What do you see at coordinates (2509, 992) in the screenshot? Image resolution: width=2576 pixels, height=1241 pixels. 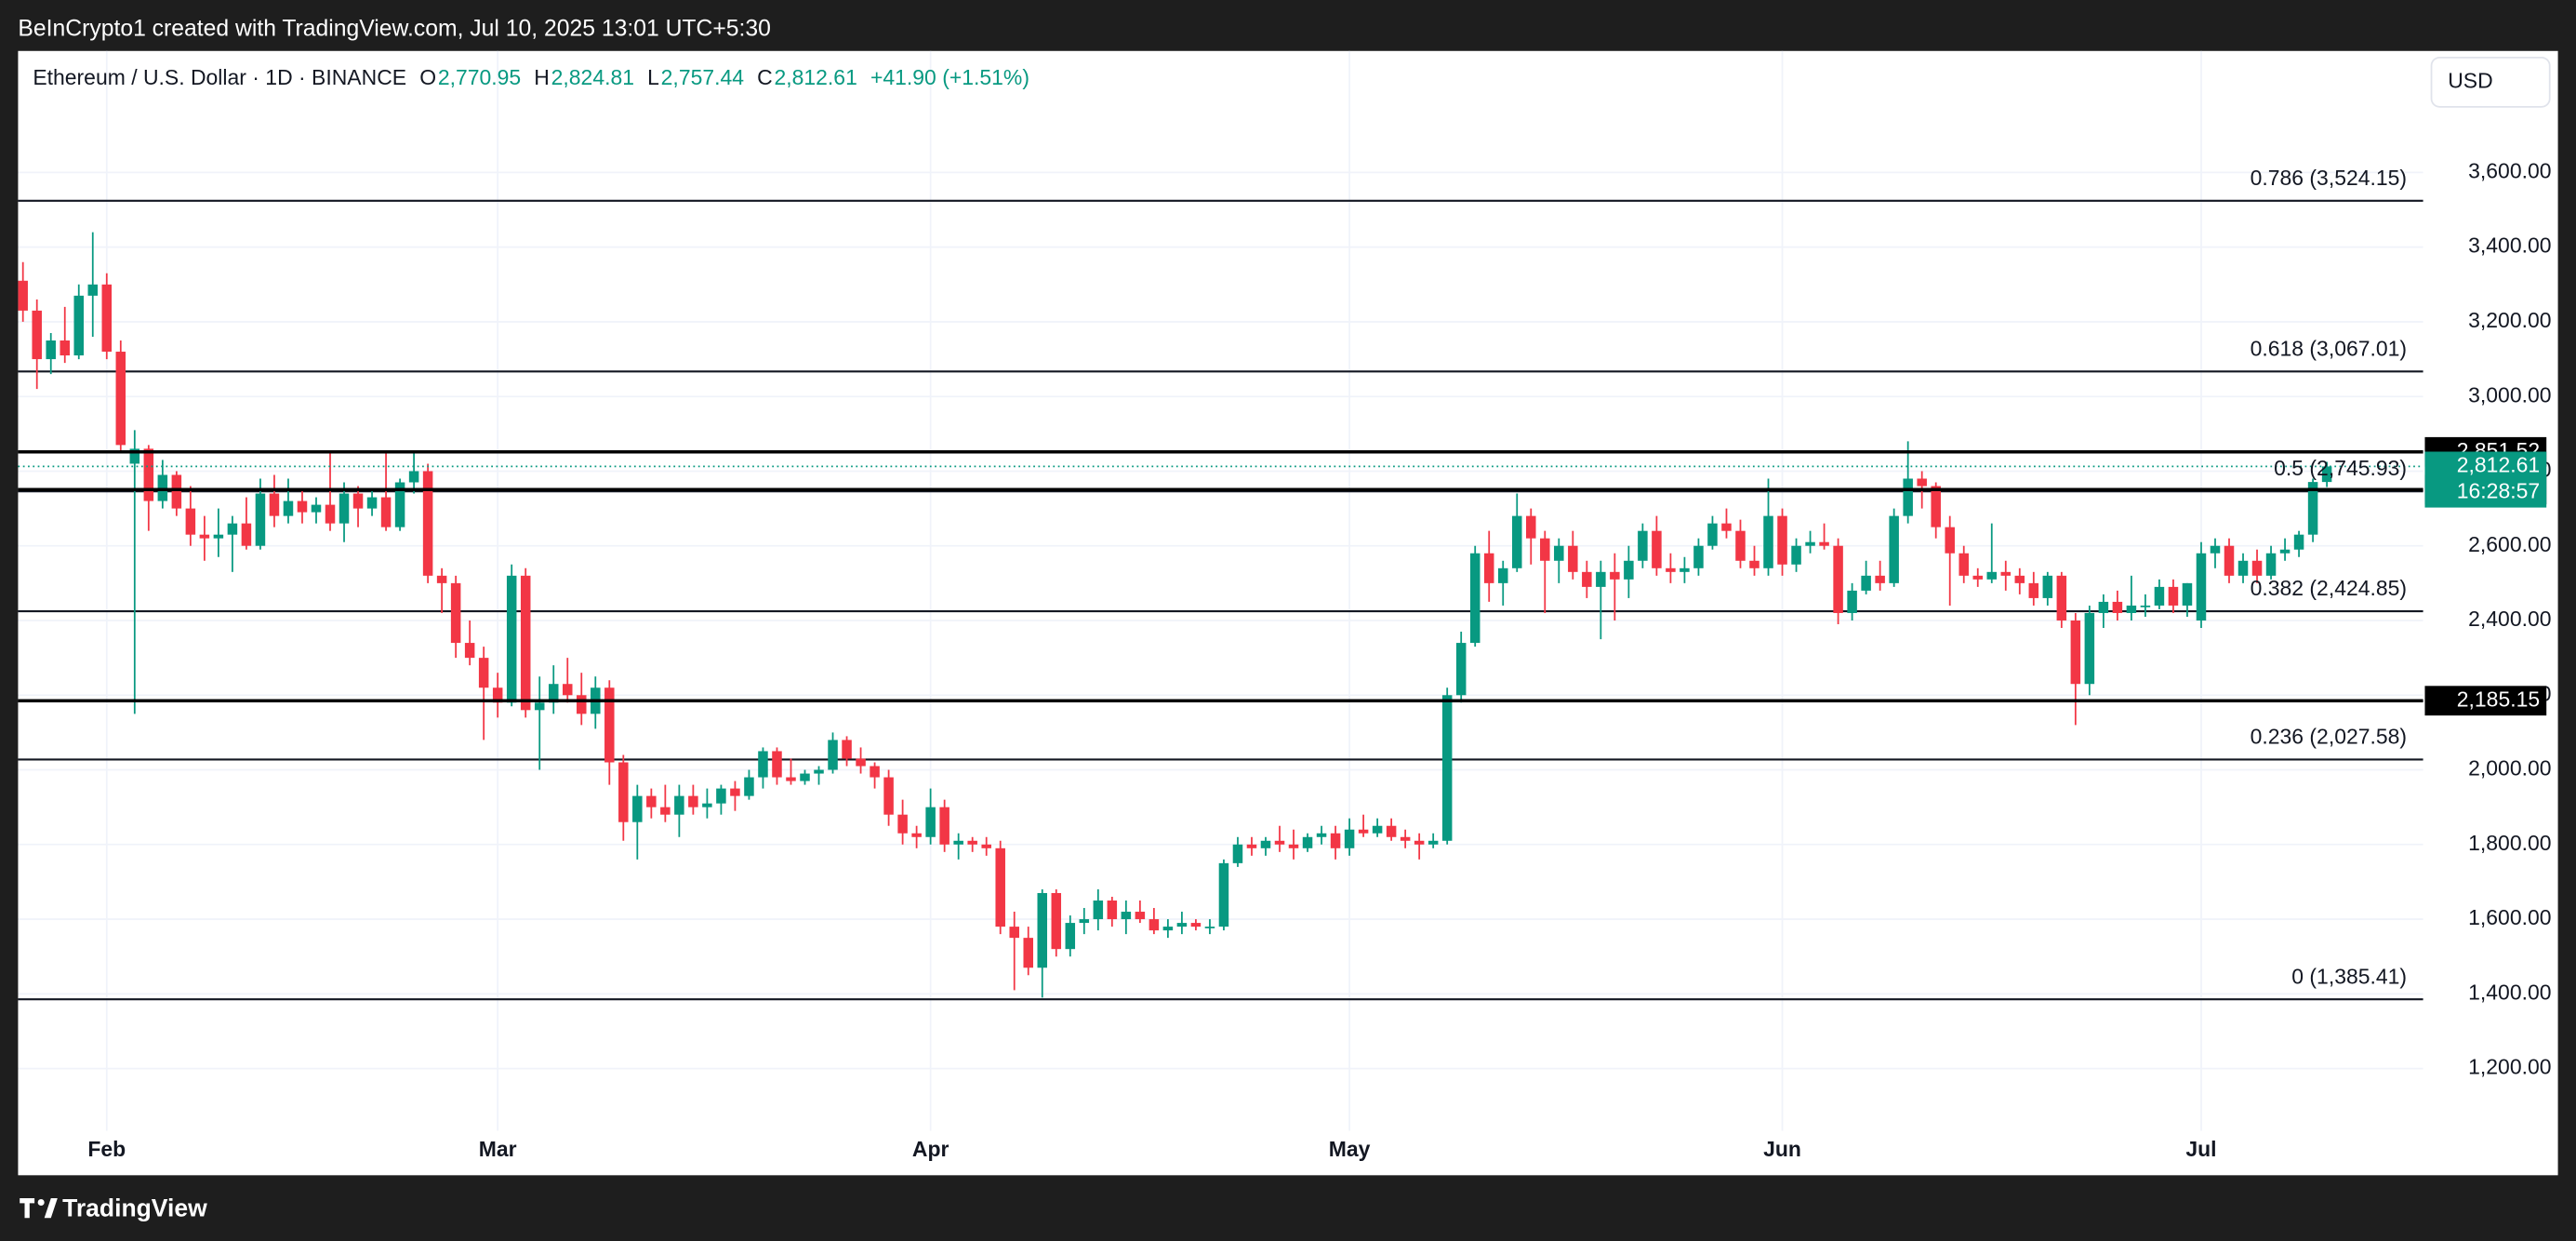 I see `y-tick-label: 1,400.00` at bounding box center [2509, 992].